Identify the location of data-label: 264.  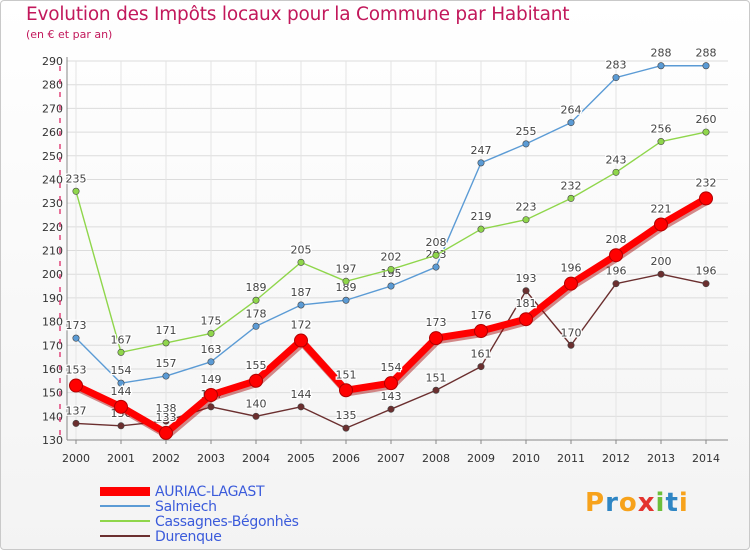
(571, 110).